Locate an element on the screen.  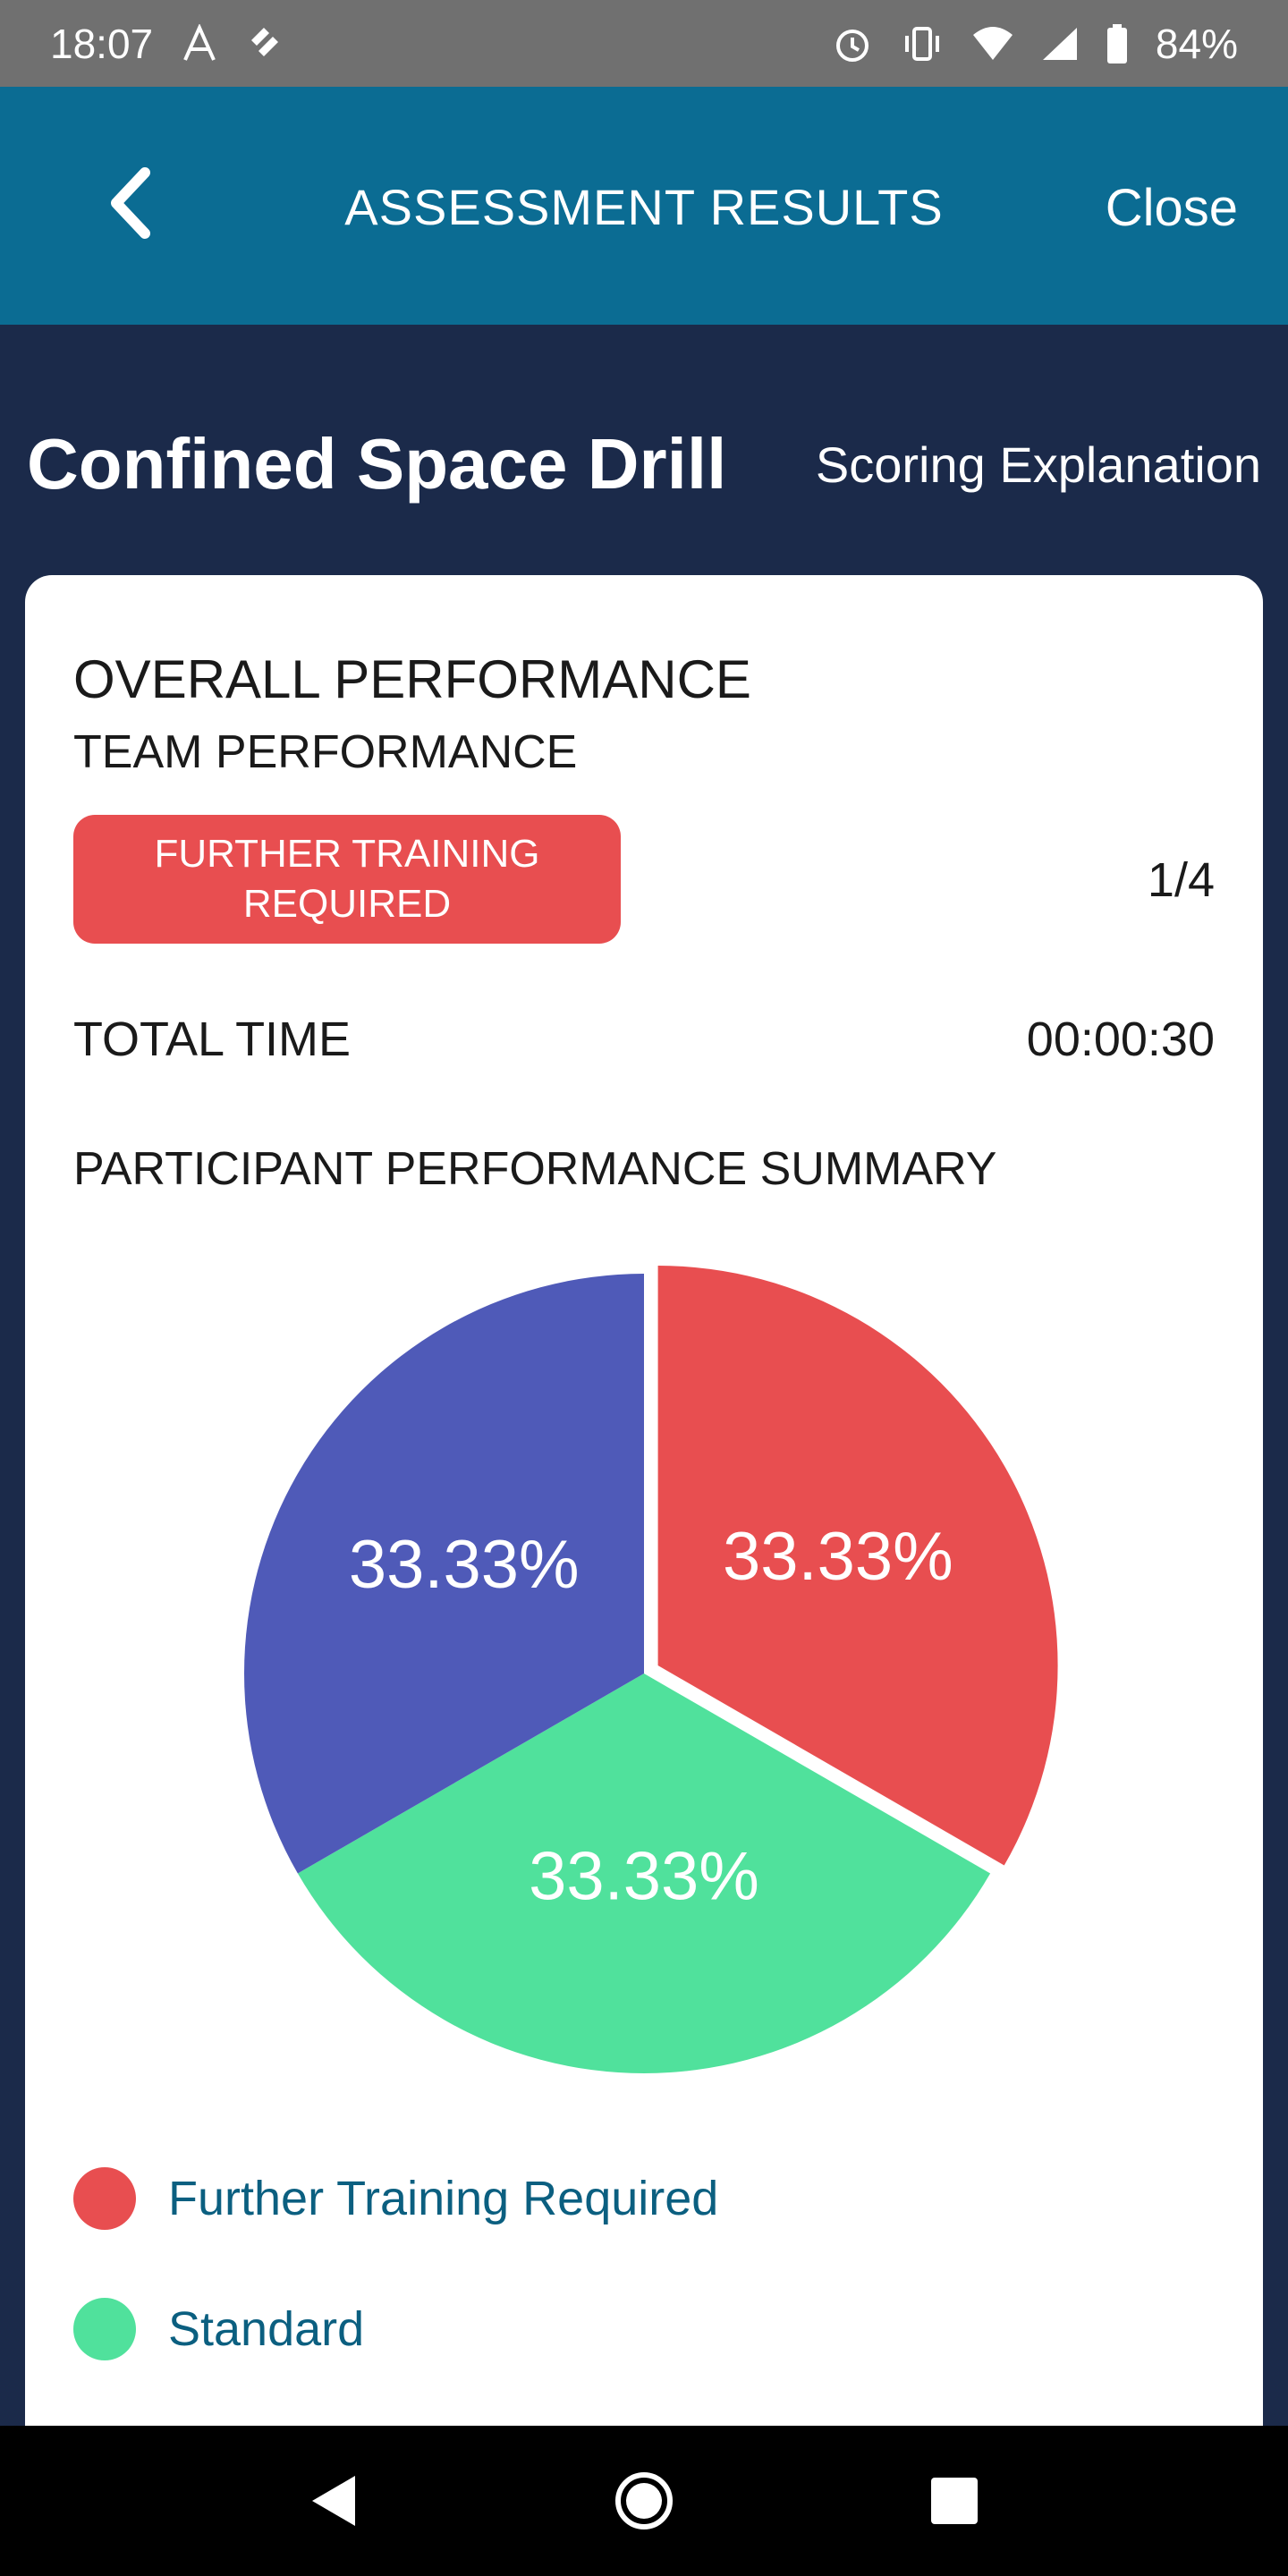
status-bar: 18:07 84% is located at coordinates (644, 43).